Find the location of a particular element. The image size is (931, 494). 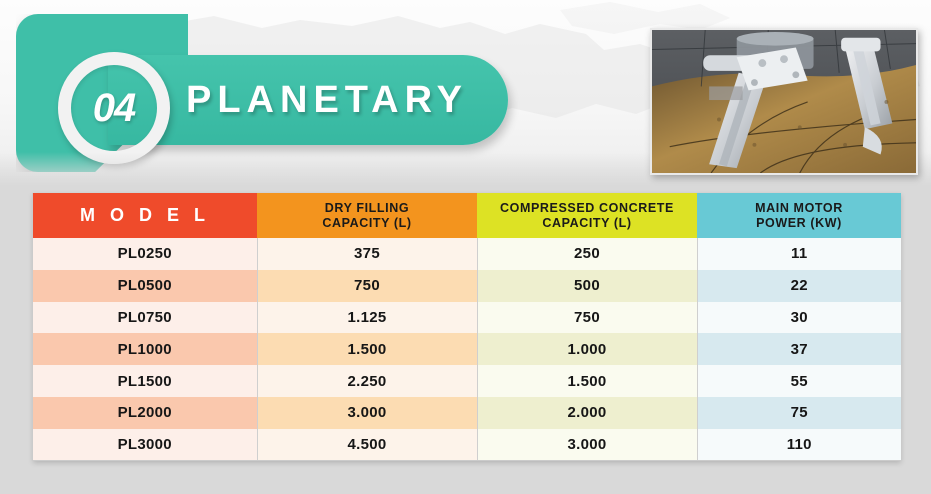

cell-main-motor-power: 55 is located at coordinates (798, 381).